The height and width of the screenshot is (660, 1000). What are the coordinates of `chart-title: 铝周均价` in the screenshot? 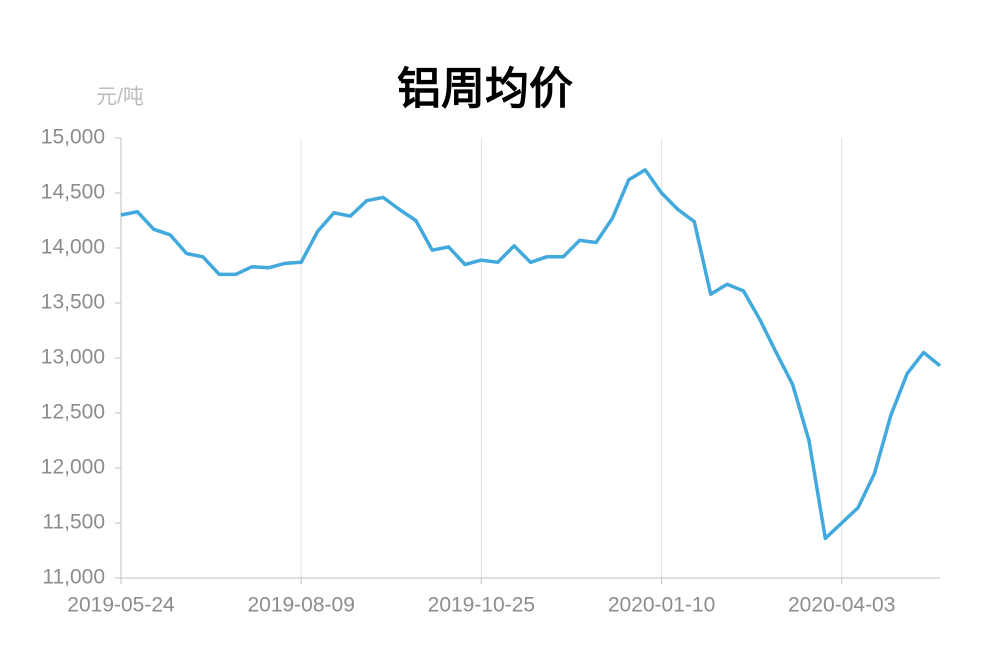 It's located at (485, 89).